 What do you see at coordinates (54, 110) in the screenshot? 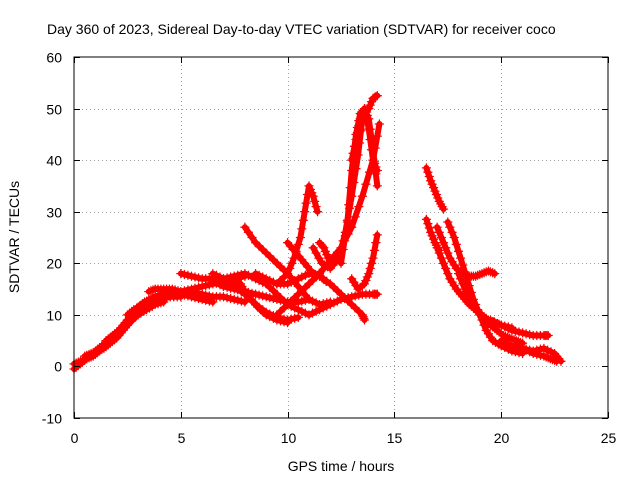
I see `y-tick-label: 50` at bounding box center [54, 110].